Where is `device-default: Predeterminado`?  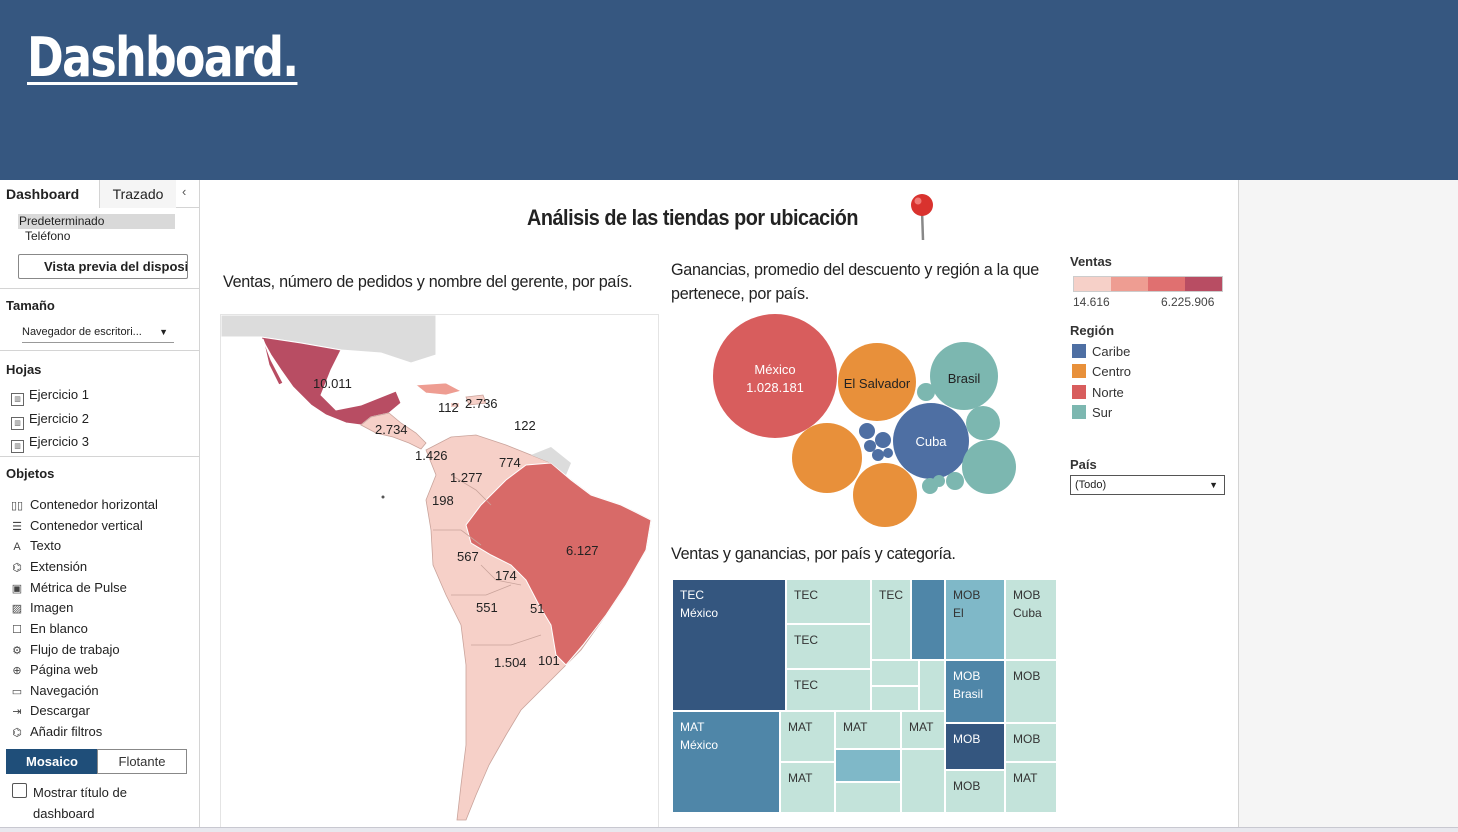 device-default: Predeterminado is located at coordinates (96, 221).